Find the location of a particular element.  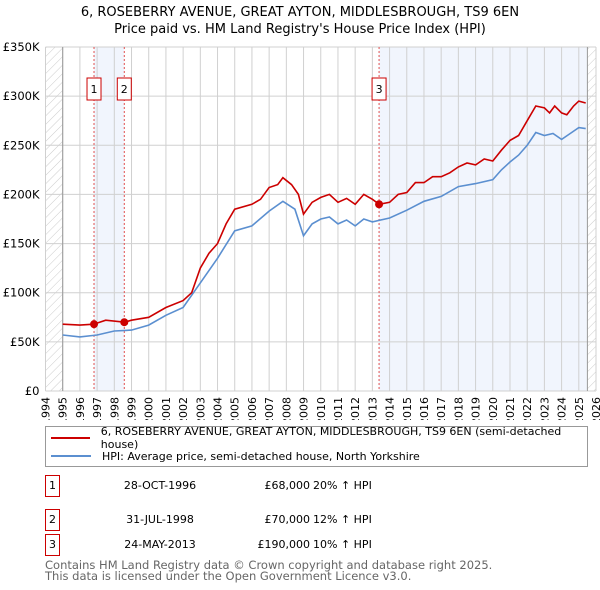

x-tick-label: 2001 is located at coordinates (166, 408).